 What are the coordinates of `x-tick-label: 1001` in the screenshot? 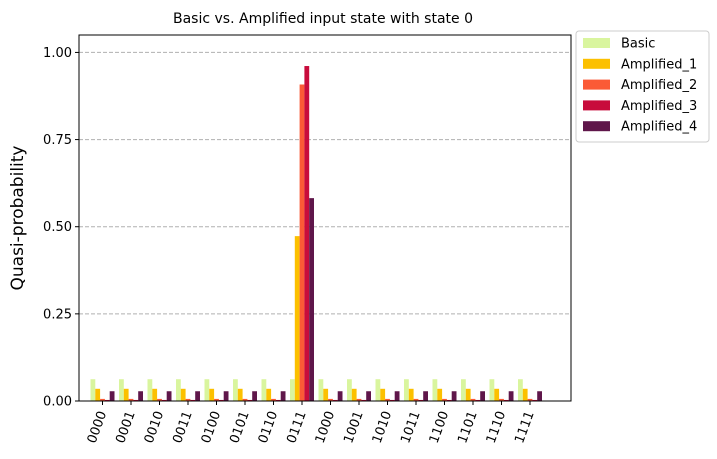 It's located at (353, 427).